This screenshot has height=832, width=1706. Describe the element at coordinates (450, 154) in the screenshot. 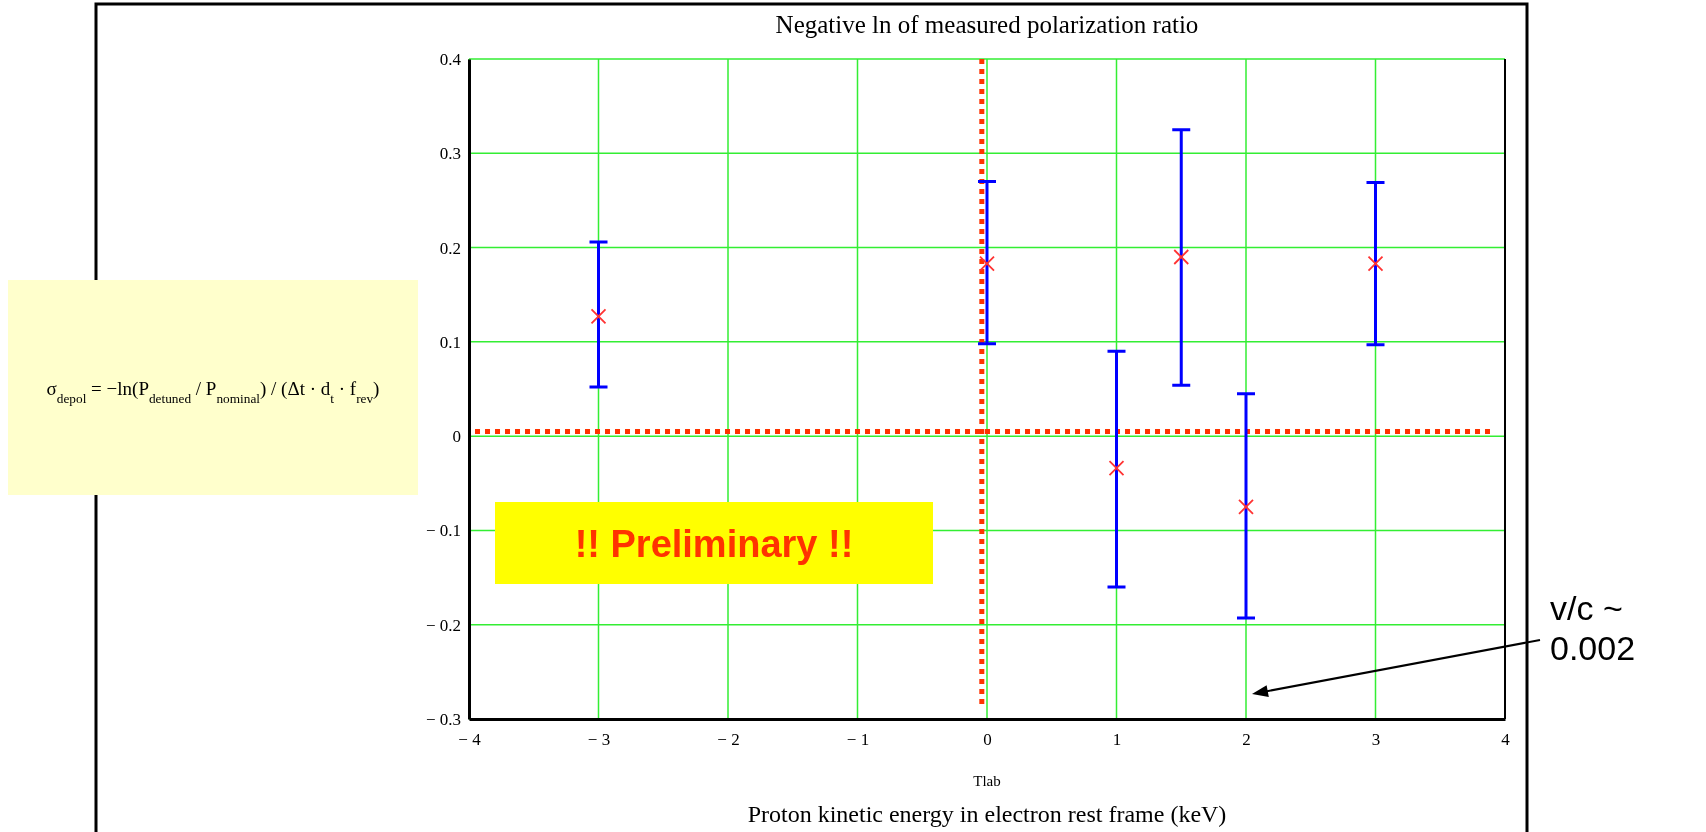

I see `y-tick-label: 0.3` at that location.